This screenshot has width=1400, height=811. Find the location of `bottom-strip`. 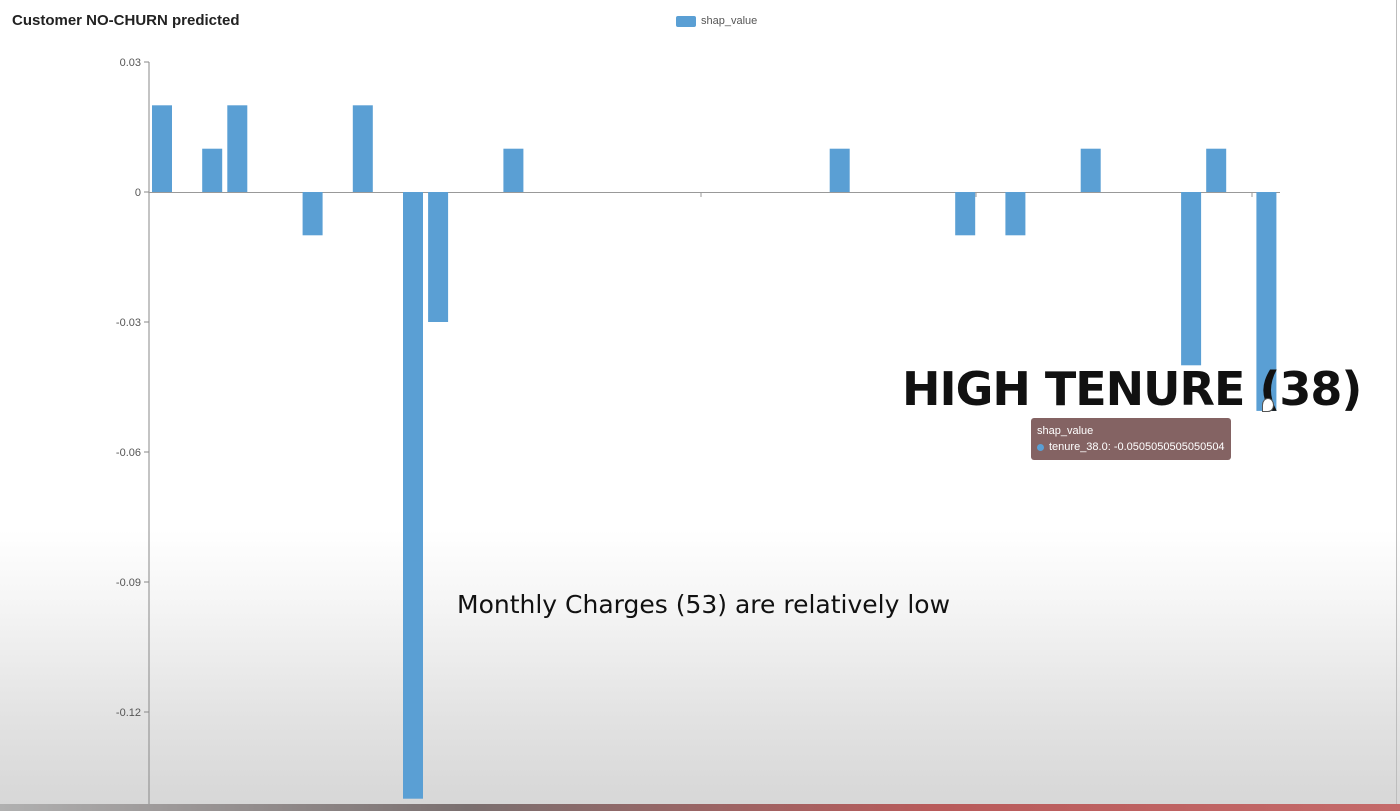

bottom-strip is located at coordinates (700, 807).